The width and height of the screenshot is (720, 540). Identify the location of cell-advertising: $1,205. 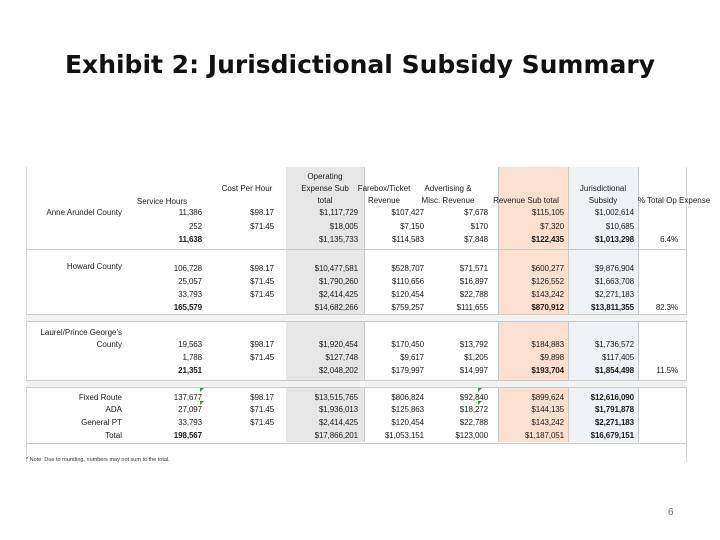
(476, 357).